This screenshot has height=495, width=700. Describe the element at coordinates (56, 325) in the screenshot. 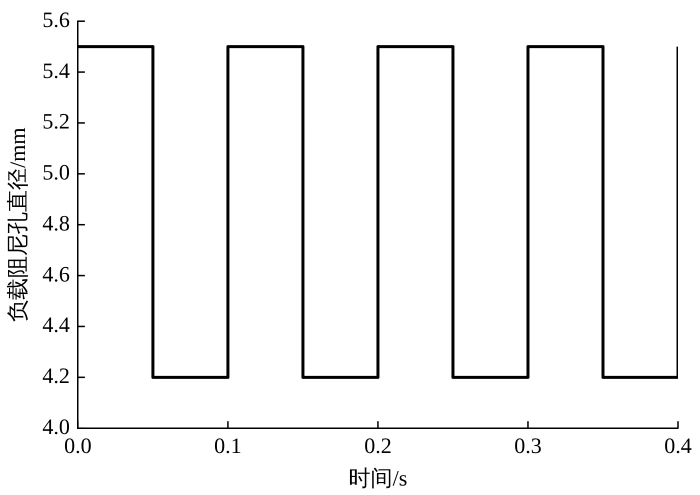

I see `y-tick-label: 4.4` at that location.